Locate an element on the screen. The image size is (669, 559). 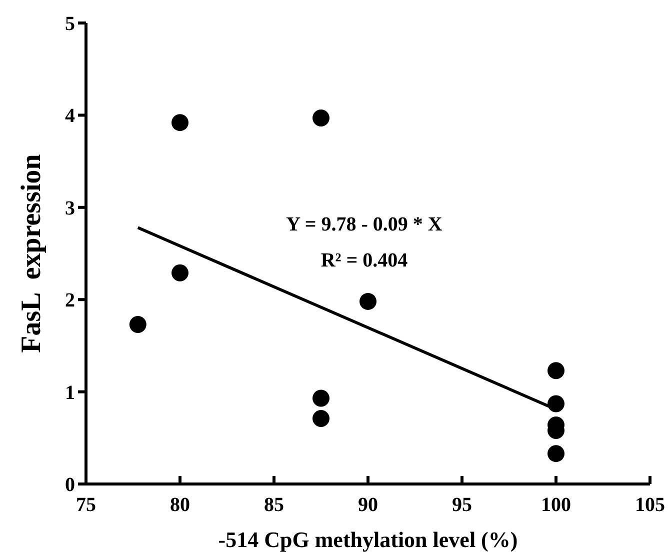
x-tick-label: 90 is located at coordinates (368, 505).